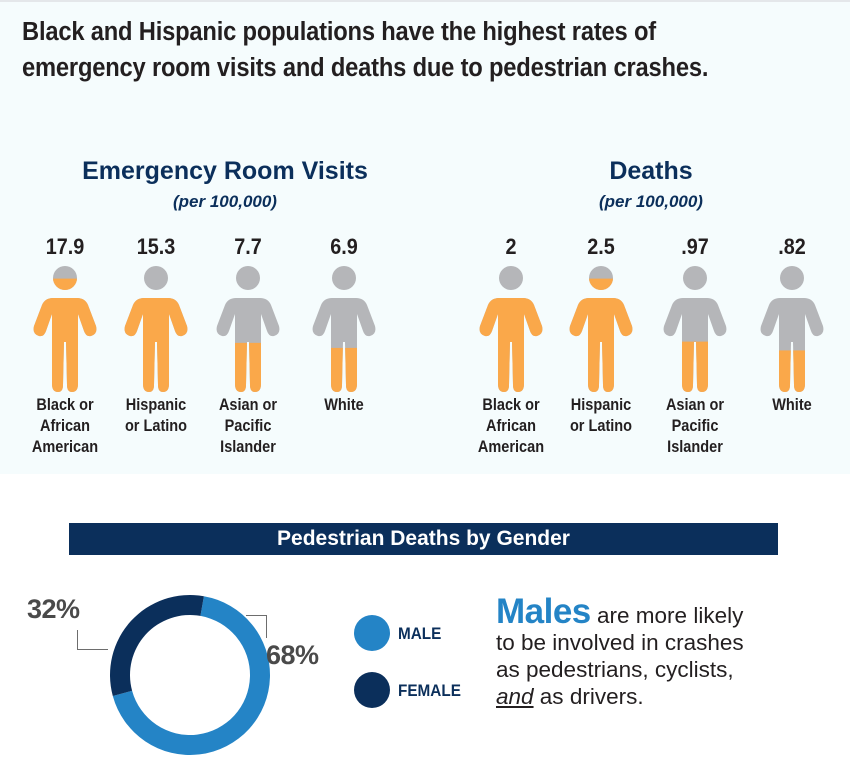 The width and height of the screenshot is (850, 770). I want to click on value-label-hispanic-or-latino: 2.5, so click(601, 246).